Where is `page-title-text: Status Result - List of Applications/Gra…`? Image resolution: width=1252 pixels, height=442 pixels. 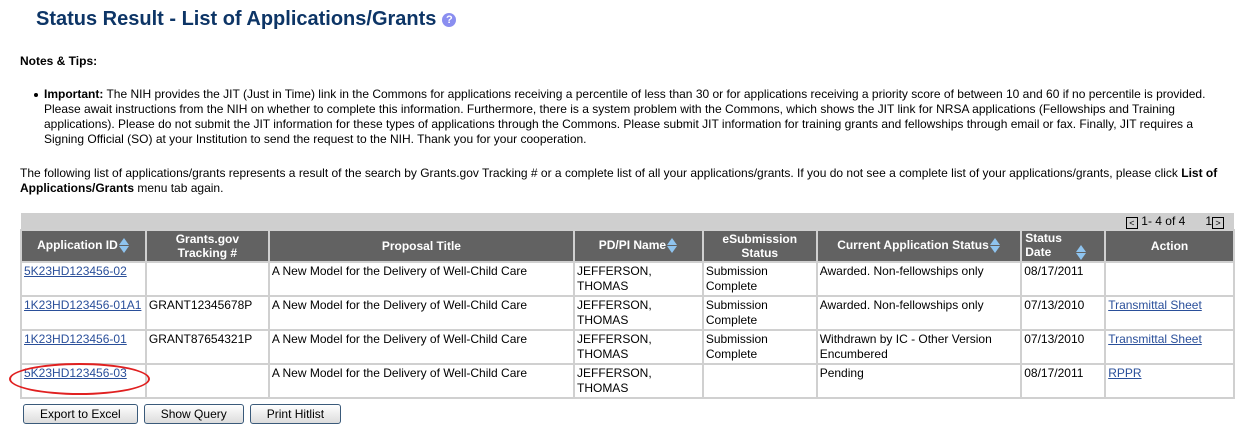 page-title-text: Status Result - List of Applications/Gra… is located at coordinates (236, 19).